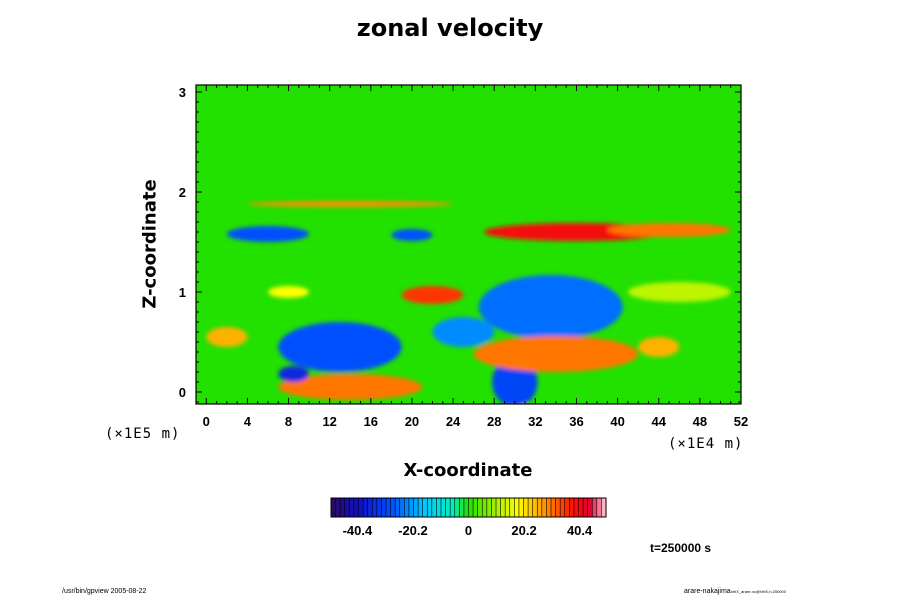  What do you see at coordinates (758, 591) in the screenshot?
I see `footer-right-small: VelX_arare.nc@VelX,t=250000` at bounding box center [758, 591].